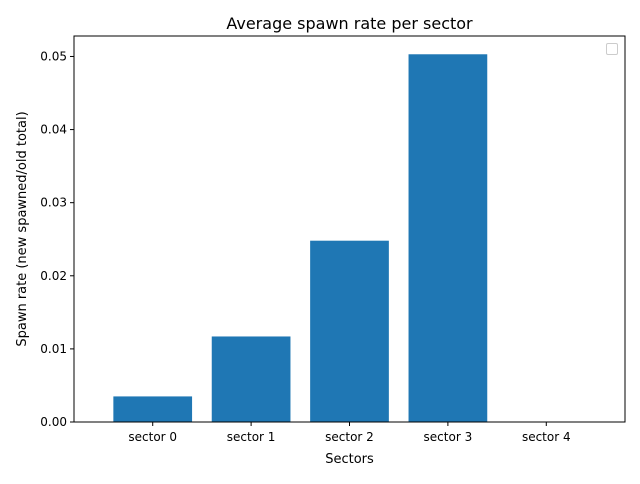  Describe the element at coordinates (448, 437) in the screenshot. I see `x-tick-label: sector 3` at that location.